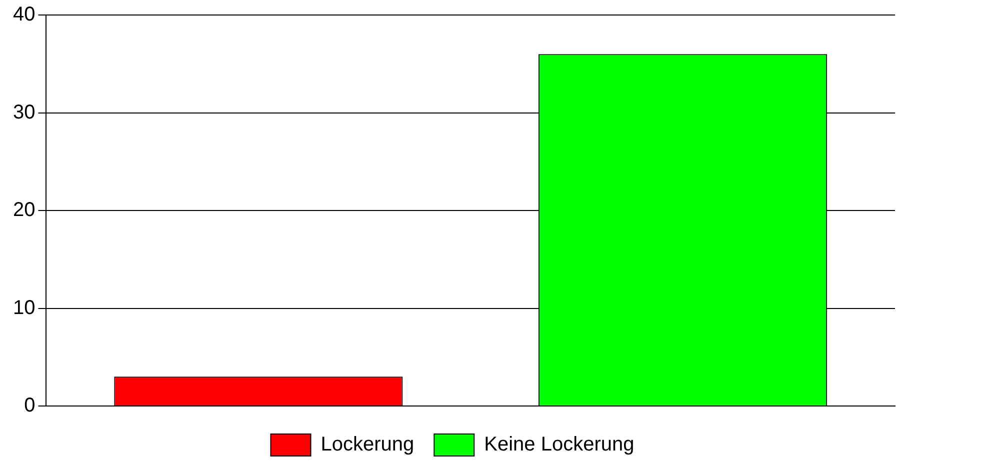 Image resolution: width=985 pixels, height=476 pixels. What do you see at coordinates (30, 405) in the screenshot?
I see `y-tick-label: 0` at bounding box center [30, 405].